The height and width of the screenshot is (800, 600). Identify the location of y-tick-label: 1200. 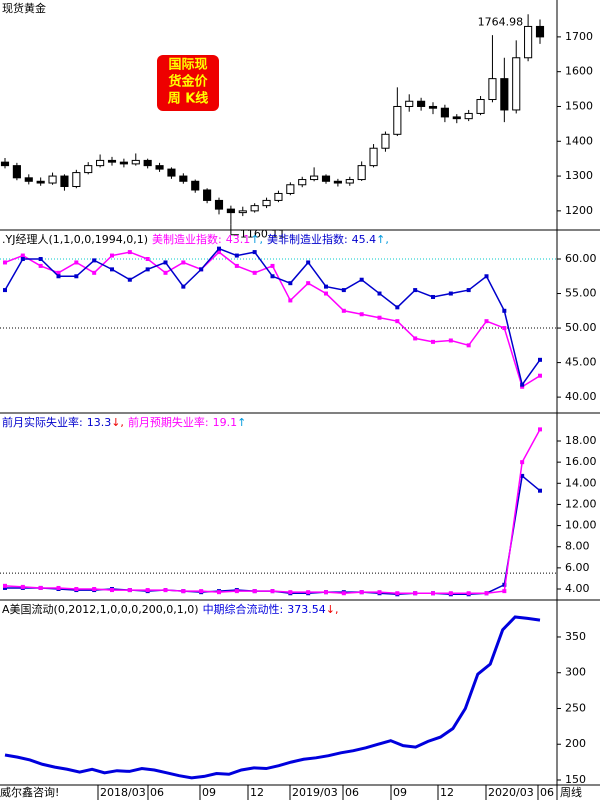
(579, 210).